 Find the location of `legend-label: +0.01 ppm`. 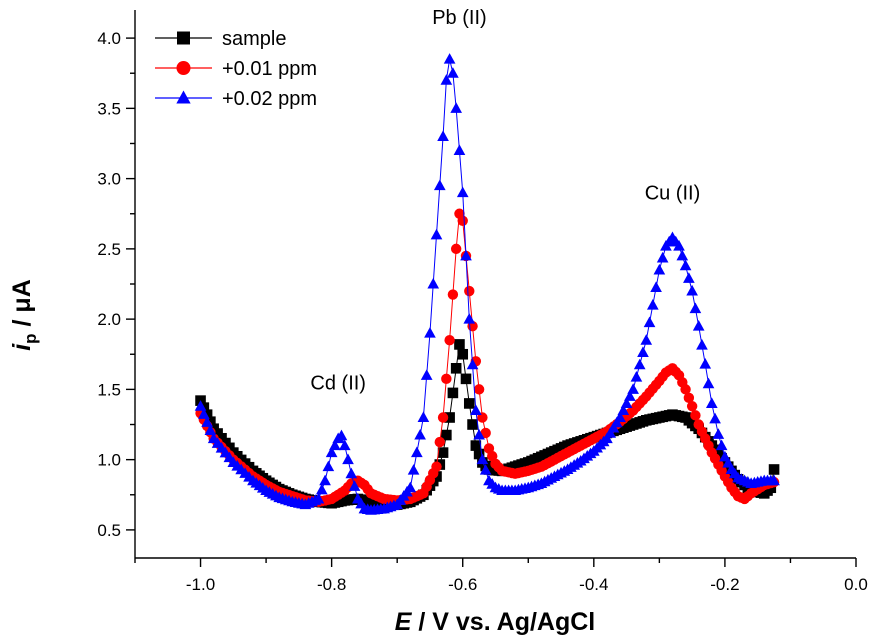

legend-label: +0.01 ppm is located at coordinates (269, 69).